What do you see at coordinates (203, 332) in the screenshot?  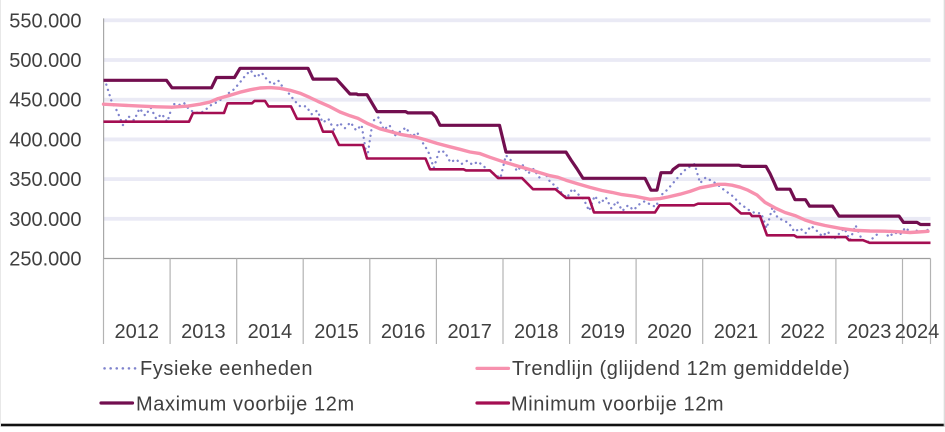 I see `svg-text: 2013` at bounding box center [203, 332].